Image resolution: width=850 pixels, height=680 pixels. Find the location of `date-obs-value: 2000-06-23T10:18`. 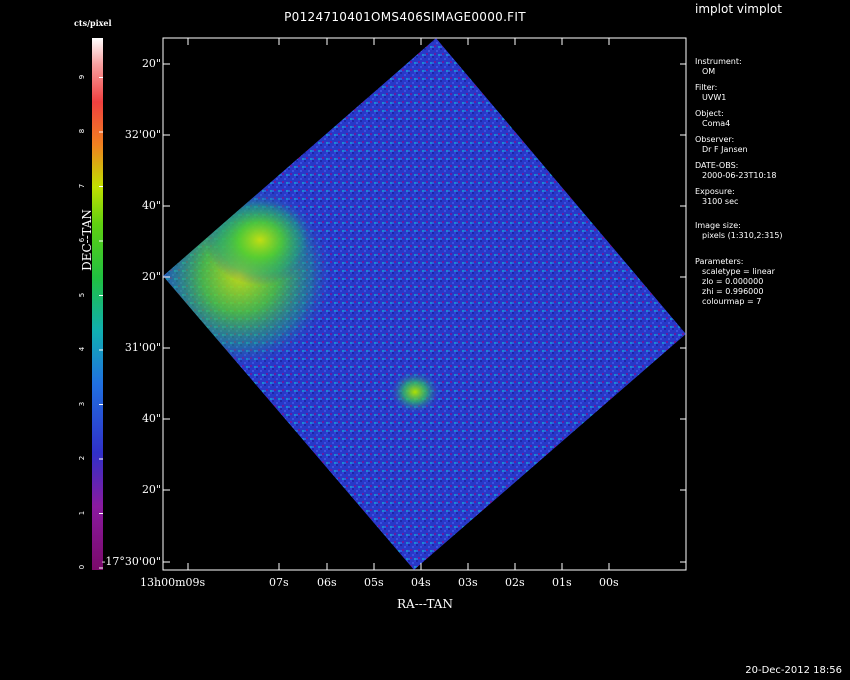

date-obs-value: 2000-06-23T10:18 is located at coordinates (739, 175).